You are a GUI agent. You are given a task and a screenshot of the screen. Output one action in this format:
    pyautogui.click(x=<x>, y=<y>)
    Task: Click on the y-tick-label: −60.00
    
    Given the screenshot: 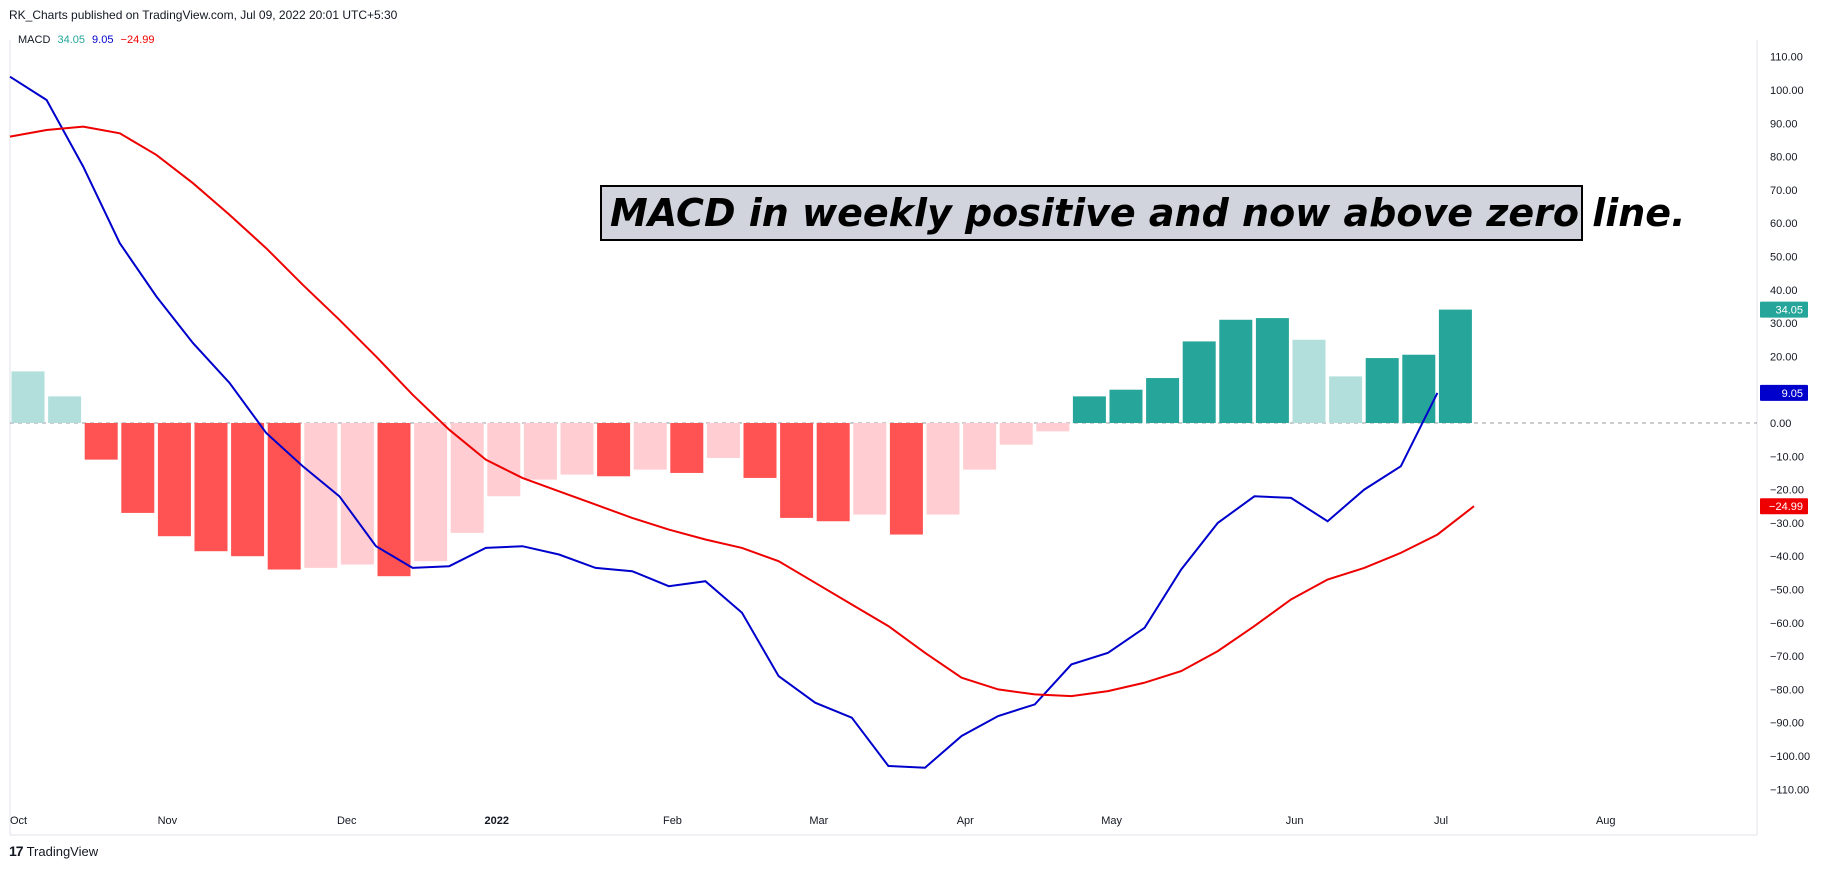 What is the action you would take?
    pyautogui.click(x=1787, y=624)
    